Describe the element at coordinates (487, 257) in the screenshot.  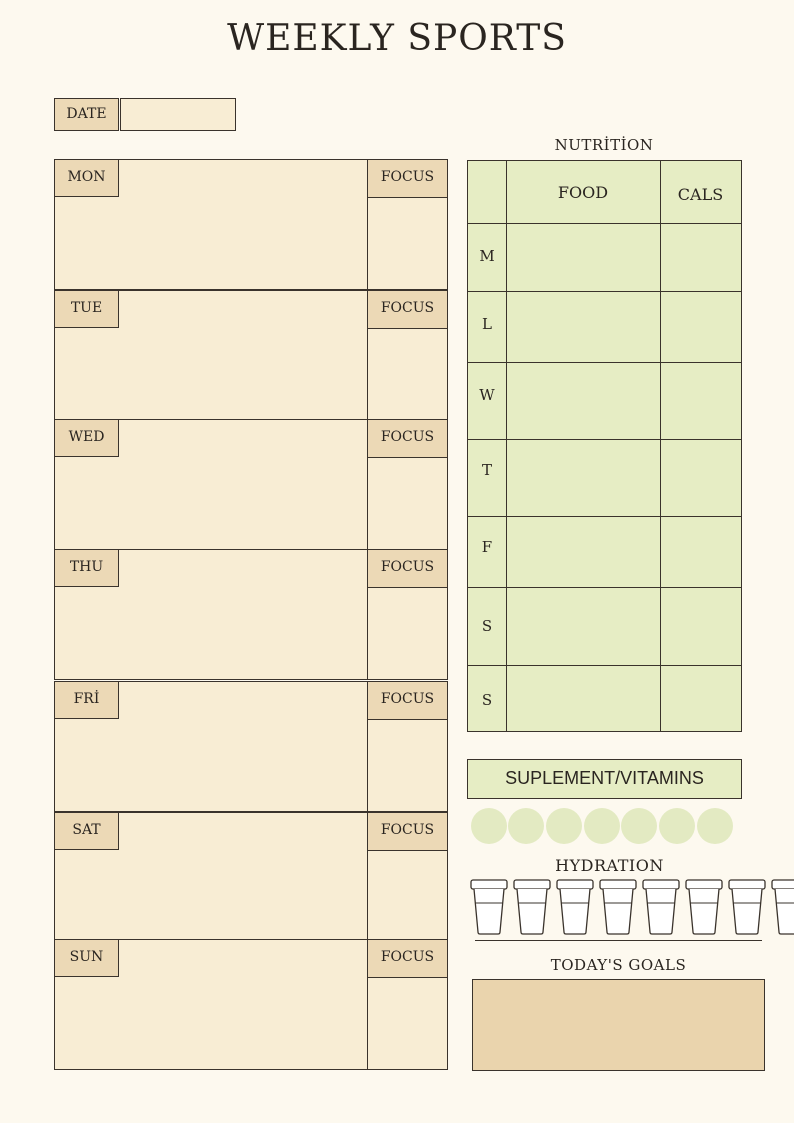
I see `nutrition-row-label: M` at that location.